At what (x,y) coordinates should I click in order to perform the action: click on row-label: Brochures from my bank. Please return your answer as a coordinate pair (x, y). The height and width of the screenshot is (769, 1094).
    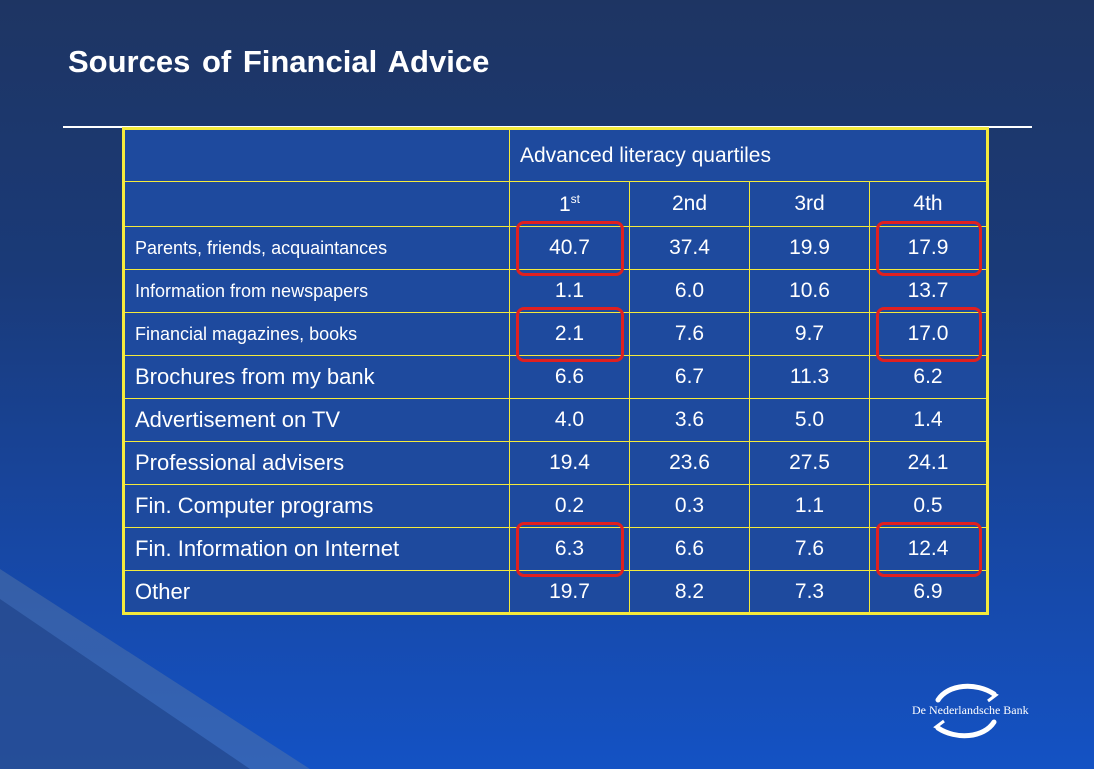
    Looking at the image, I should click on (316, 377).